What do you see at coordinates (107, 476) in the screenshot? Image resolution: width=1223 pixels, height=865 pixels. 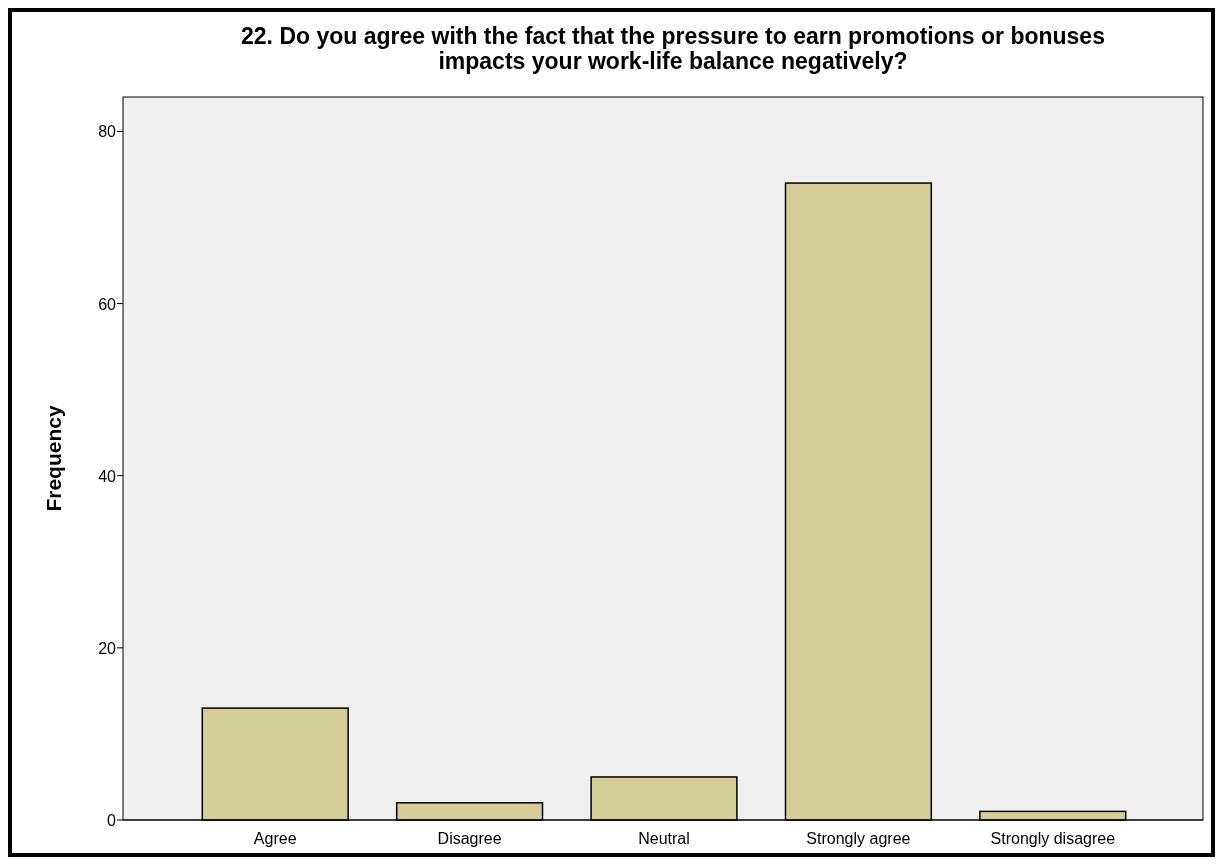 I see `y-tick-label: 40` at bounding box center [107, 476].